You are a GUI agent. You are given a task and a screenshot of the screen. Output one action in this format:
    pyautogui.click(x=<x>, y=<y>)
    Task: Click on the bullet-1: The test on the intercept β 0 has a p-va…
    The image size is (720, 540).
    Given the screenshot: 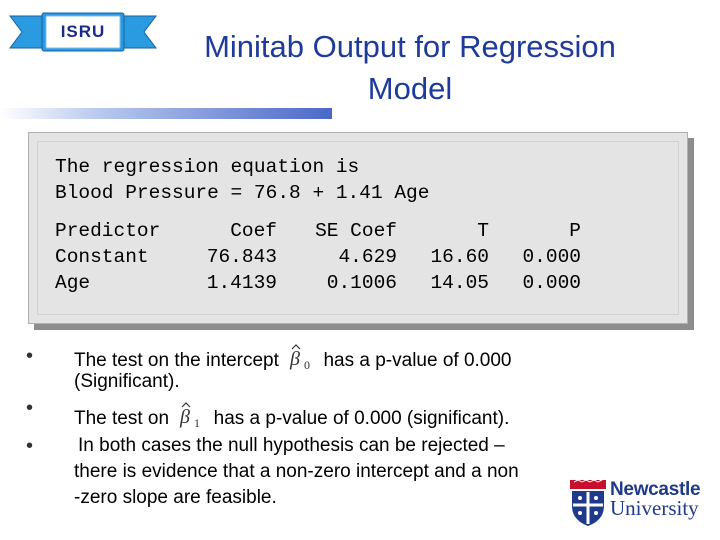 What is the action you would take?
    pyautogui.click(x=293, y=358)
    